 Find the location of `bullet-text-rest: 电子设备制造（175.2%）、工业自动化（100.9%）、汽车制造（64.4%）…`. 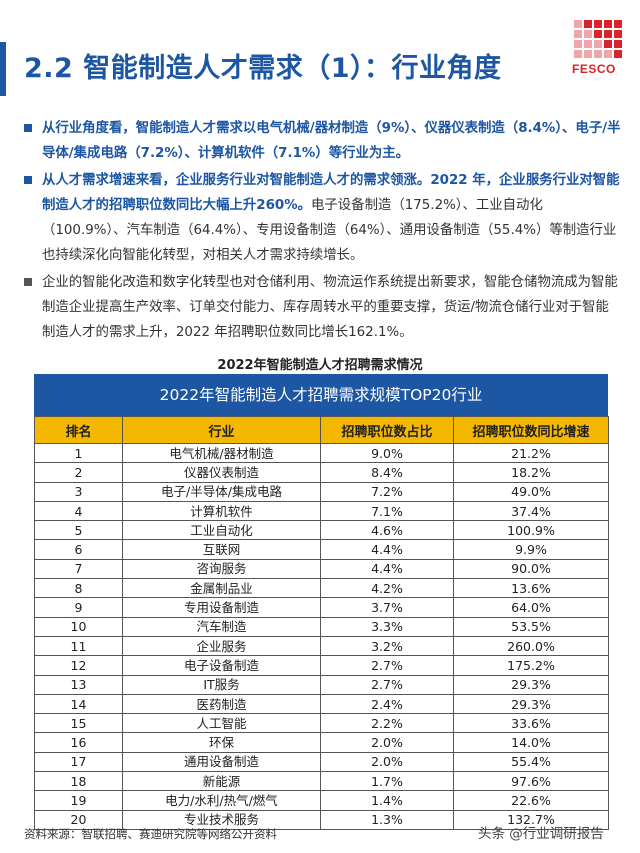

bullet-text-rest: 电子设备制造（175.2%）、工业自动化（100.9%）、汽车制造（64.4%）… is located at coordinates (329, 230).